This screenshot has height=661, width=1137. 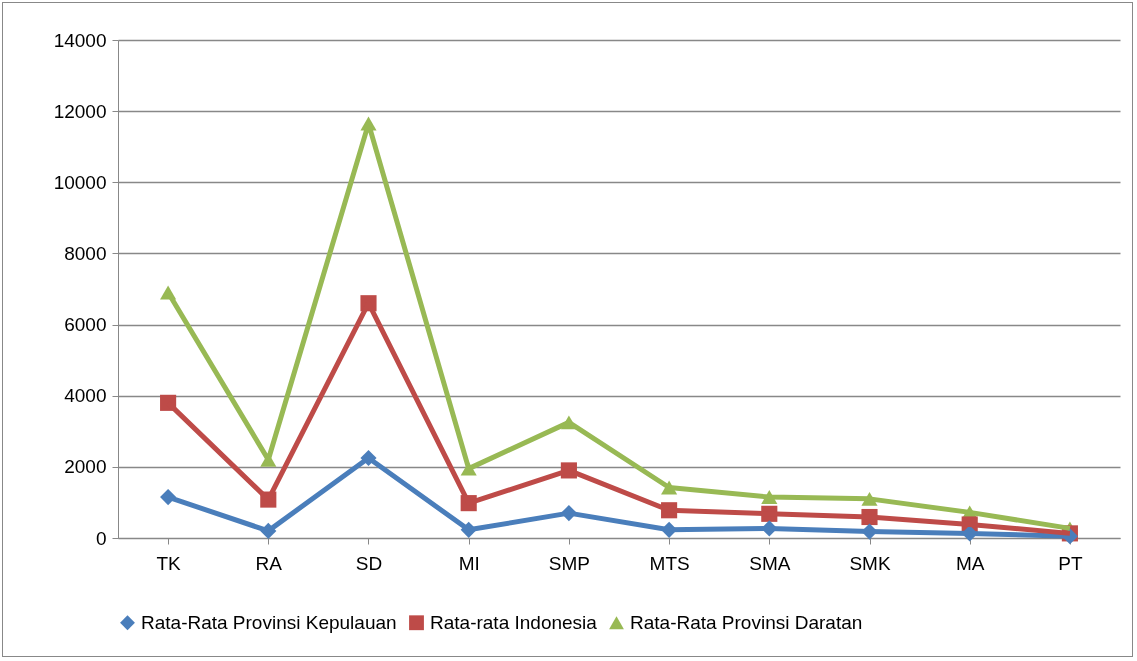 What do you see at coordinates (80, 40) in the screenshot?
I see `y-tick-label: 14000` at bounding box center [80, 40].